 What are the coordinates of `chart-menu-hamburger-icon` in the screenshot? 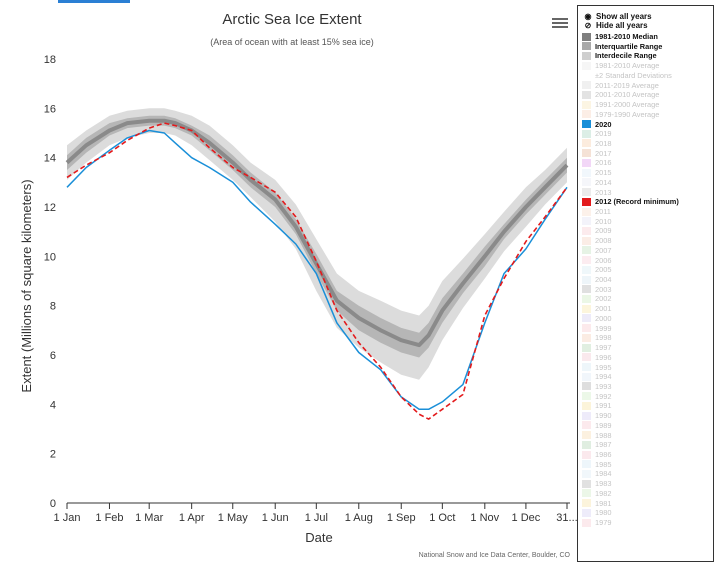 It's located at (560, 23).